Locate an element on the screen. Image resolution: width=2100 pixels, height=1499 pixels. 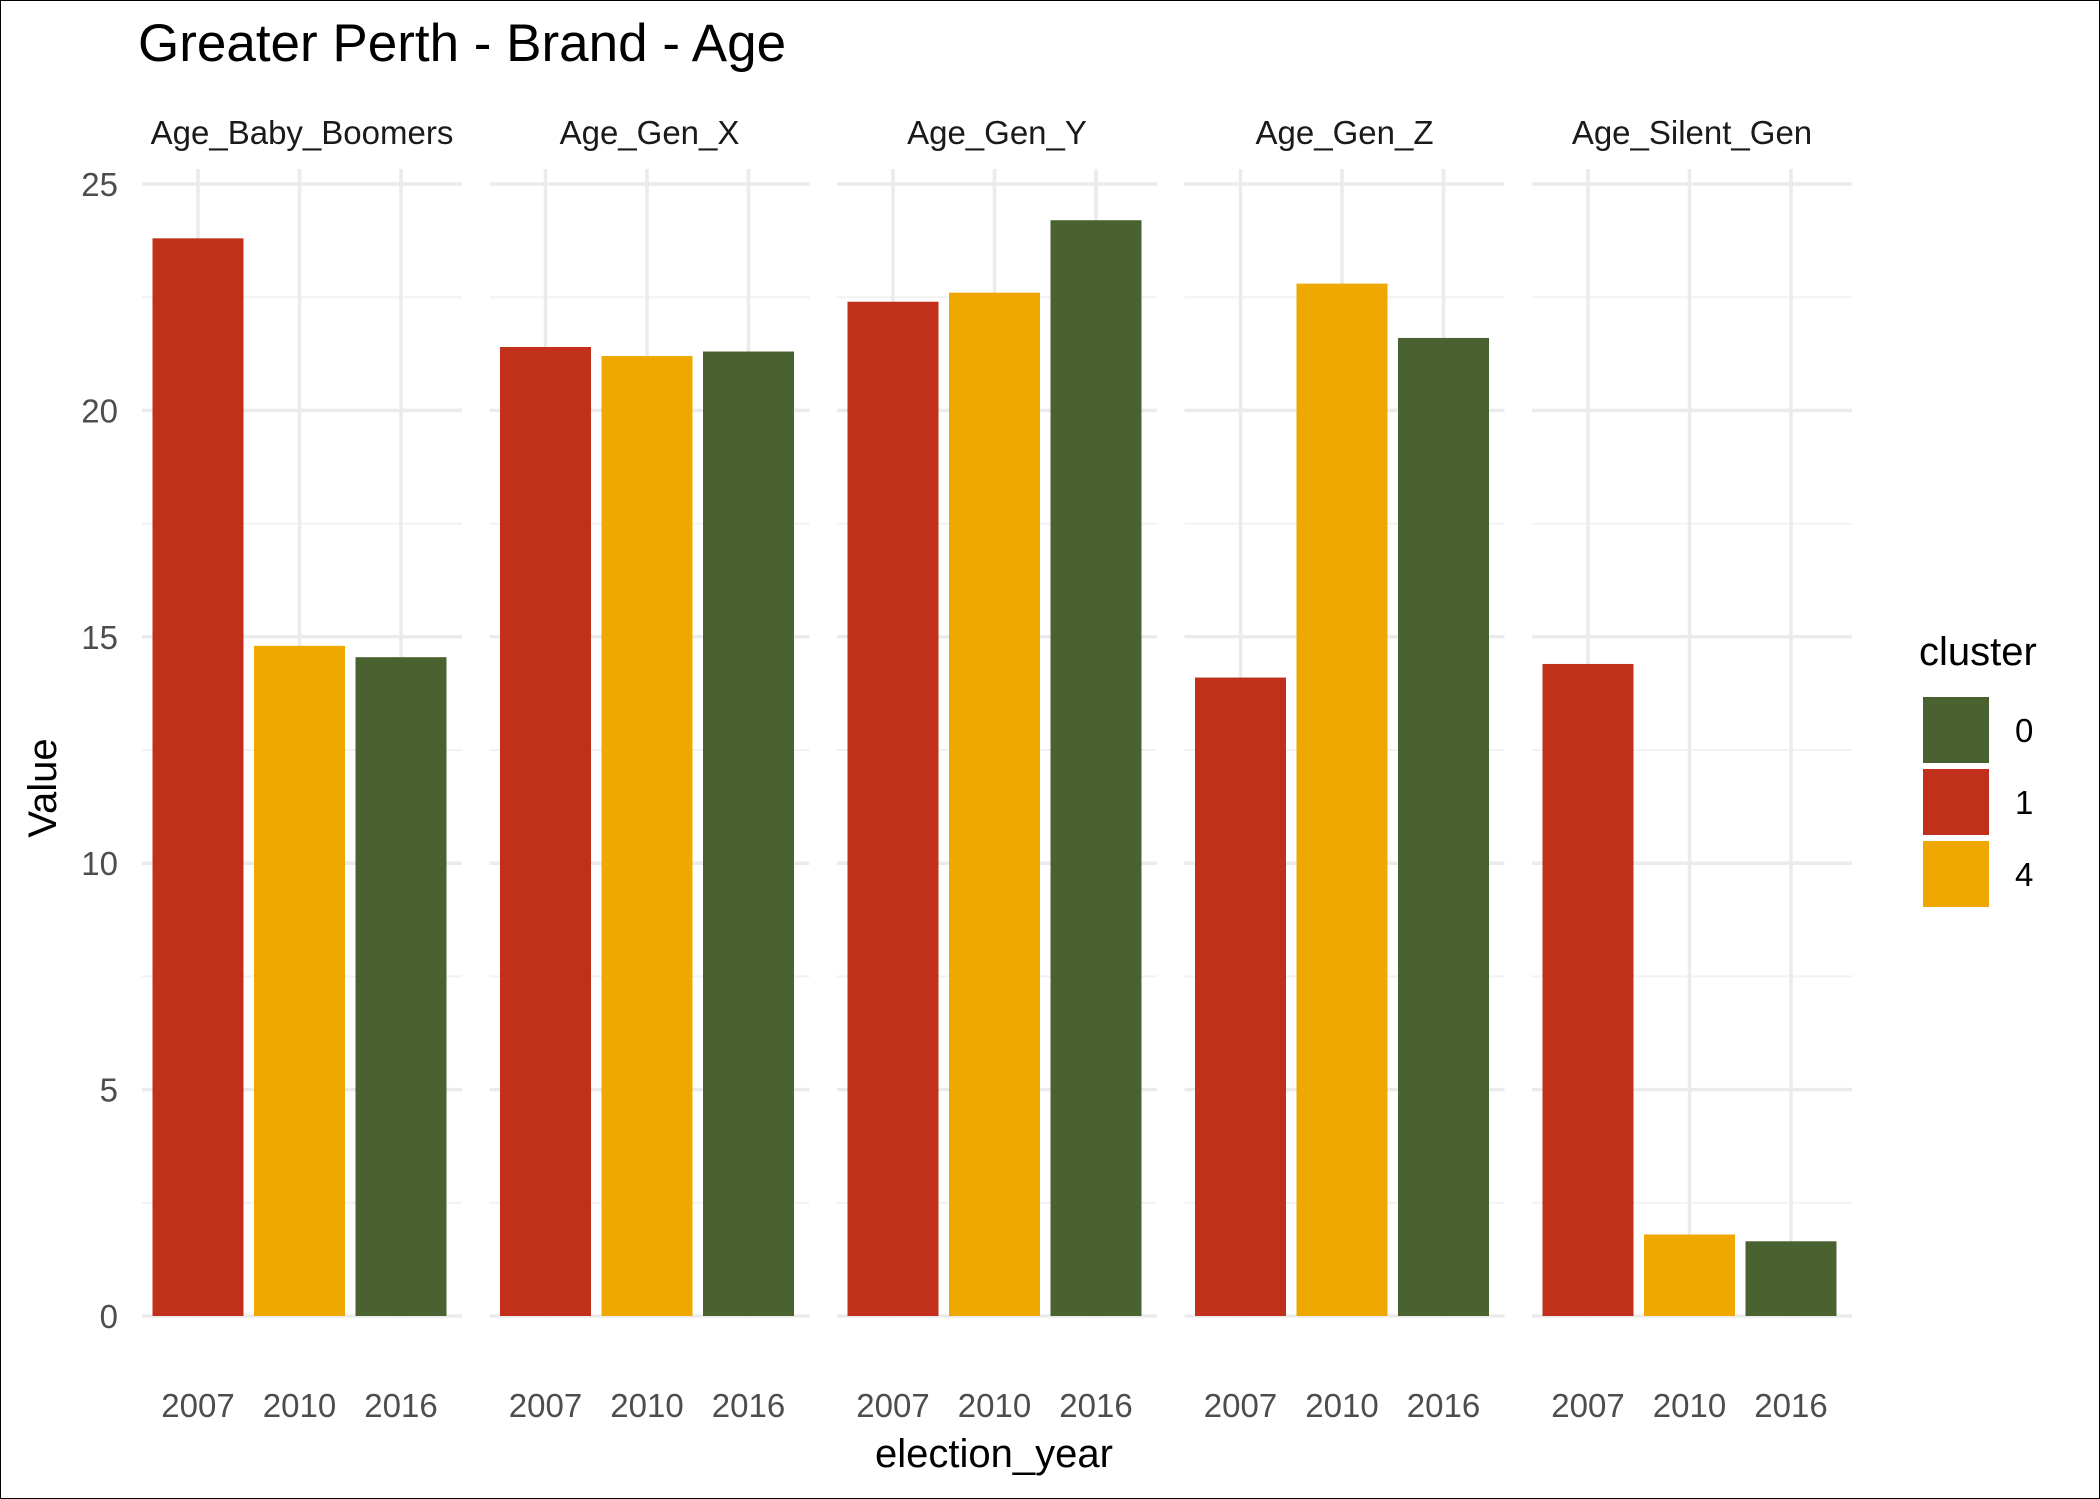
bar-Age_Gen_Y-2007 is located at coordinates (893, 808).